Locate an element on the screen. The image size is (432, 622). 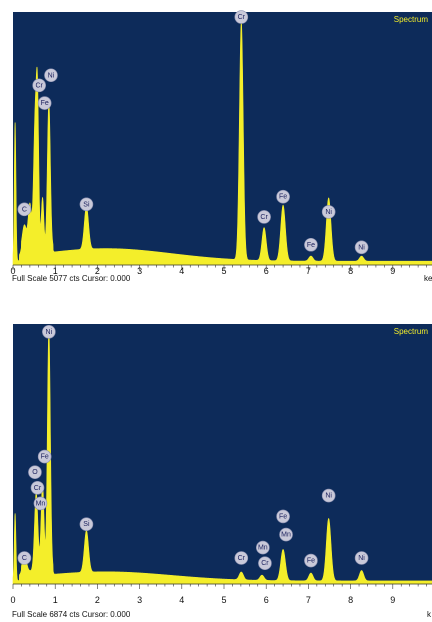
x-tick-label: 0 is located at coordinates (12, 271).